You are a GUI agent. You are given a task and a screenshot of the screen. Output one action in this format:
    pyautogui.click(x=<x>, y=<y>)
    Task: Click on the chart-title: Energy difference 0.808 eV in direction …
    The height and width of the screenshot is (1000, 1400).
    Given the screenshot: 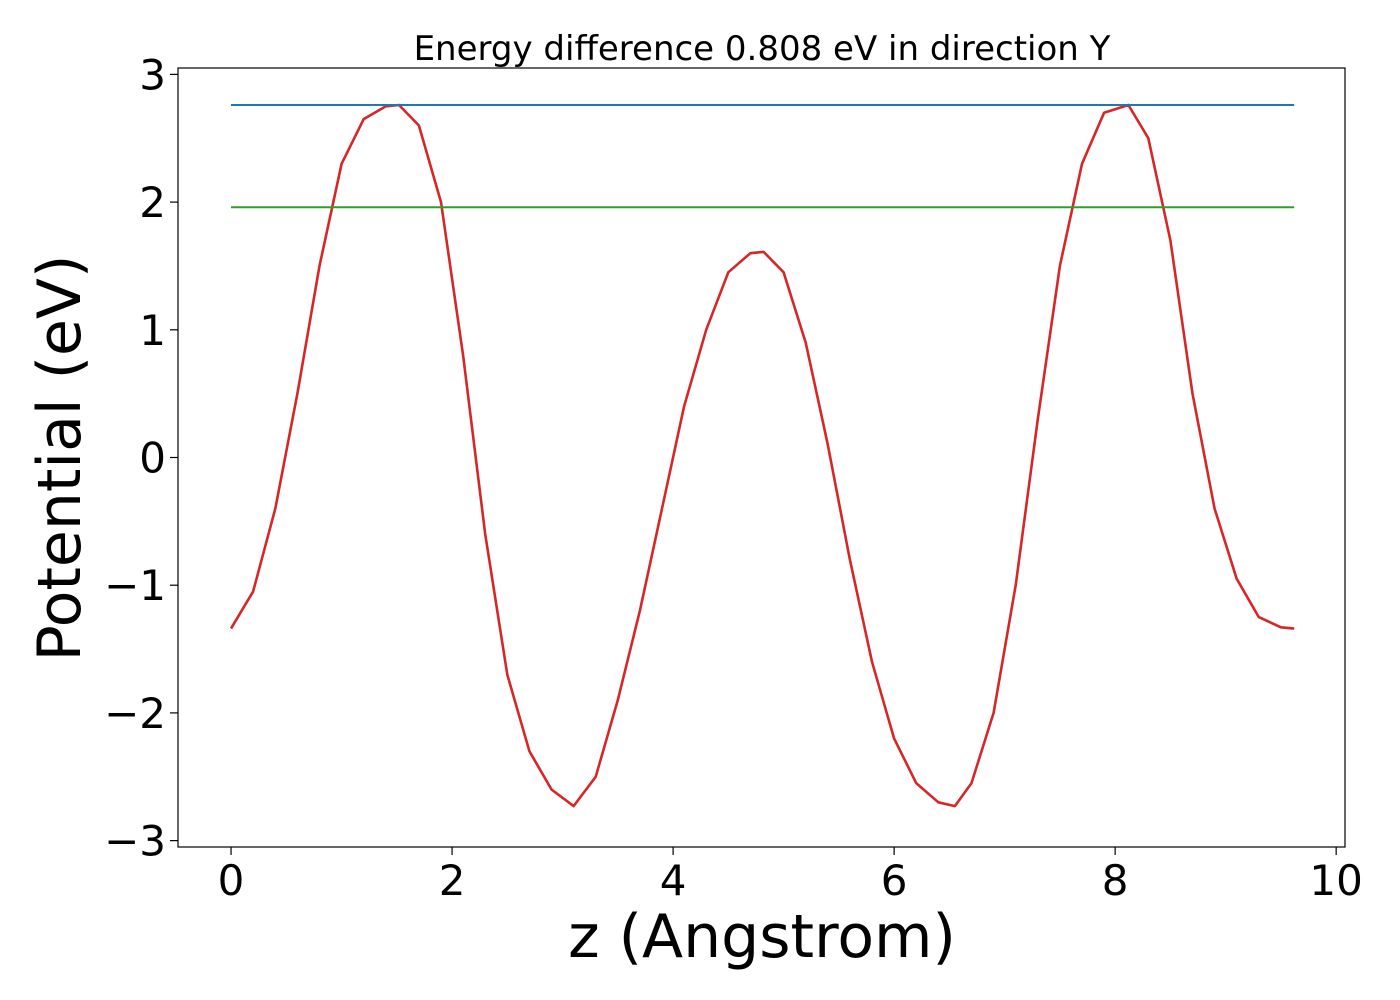 What is the action you would take?
    pyautogui.click(x=762, y=49)
    